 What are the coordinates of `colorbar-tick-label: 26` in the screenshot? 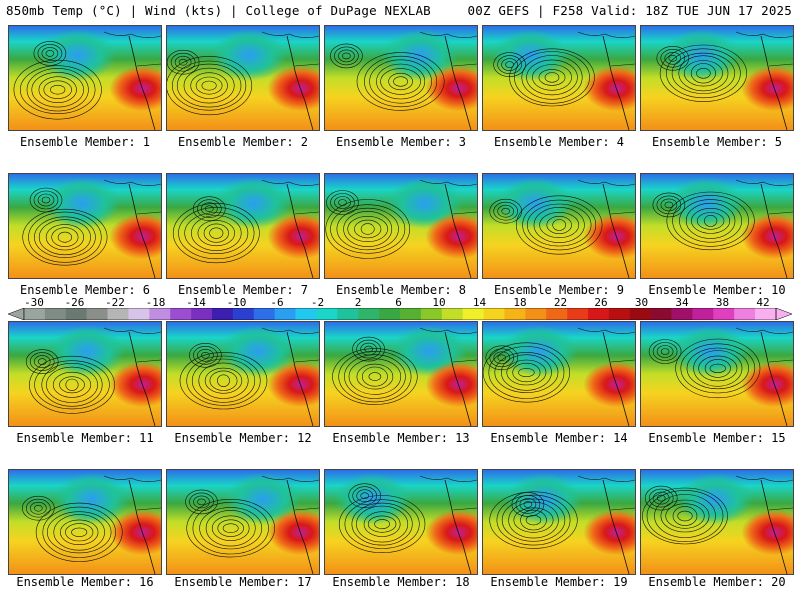 It's located at (601, 302).